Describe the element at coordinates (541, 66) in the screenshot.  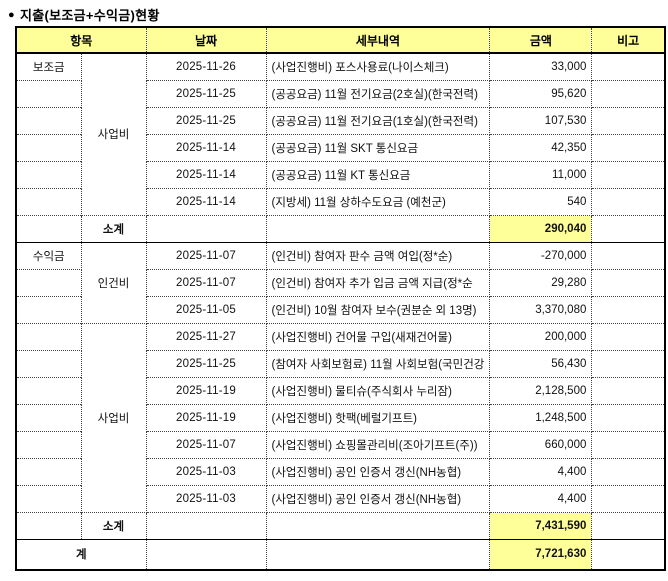
I see `cell-amount: 33,000` at that location.